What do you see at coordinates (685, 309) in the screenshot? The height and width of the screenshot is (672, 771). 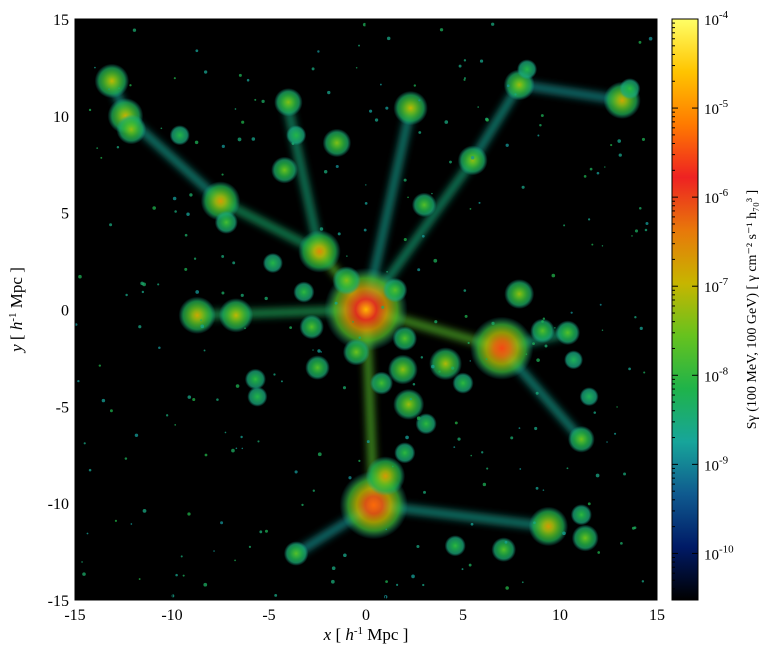 I see `colorbar-frame` at bounding box center [685, 309].